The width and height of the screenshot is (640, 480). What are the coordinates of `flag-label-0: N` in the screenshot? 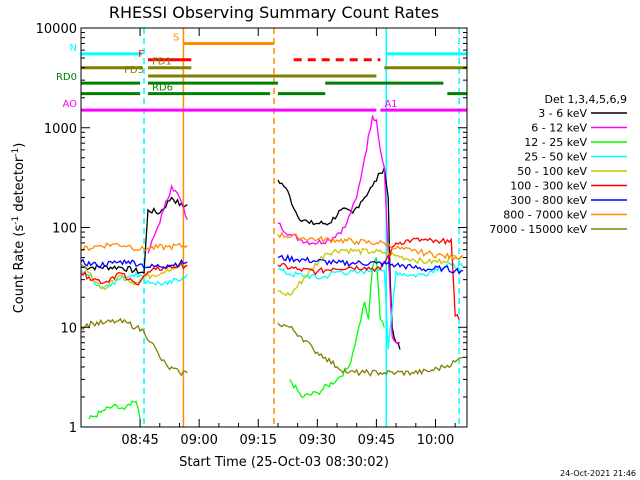 It's located at (73, 48).